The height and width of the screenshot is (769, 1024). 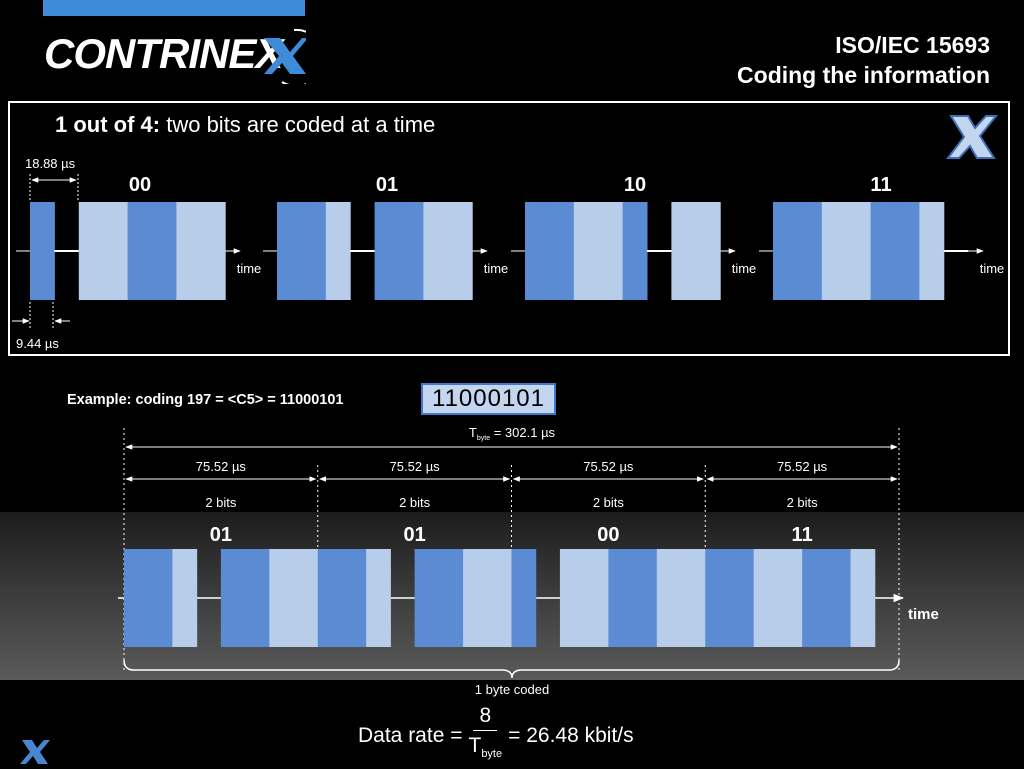 I want to click on code-group-10: time 10, so click(x=633, y=237).